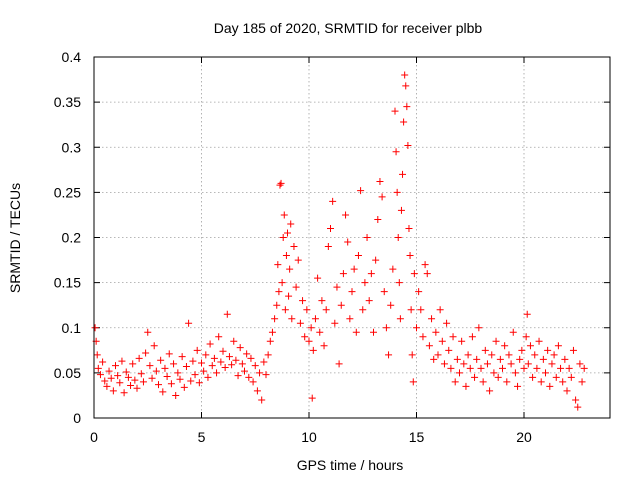 The image size is (640, 480). What do you see at coordinates (67, 283) in the screenshot?
I see `y-tick-label: 0.15` at bounding box center [67, 283].